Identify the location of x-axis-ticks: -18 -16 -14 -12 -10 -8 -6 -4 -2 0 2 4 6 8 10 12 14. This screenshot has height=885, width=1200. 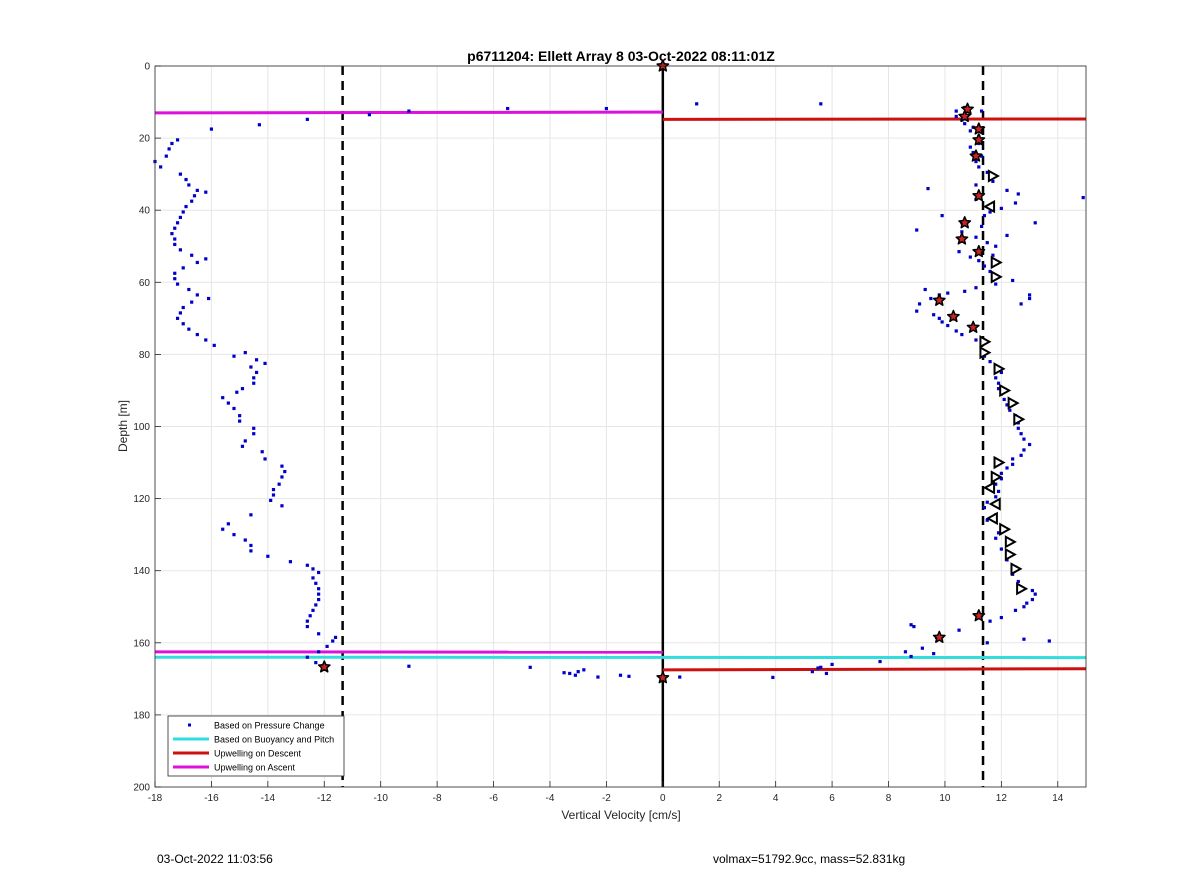
(606, 792).